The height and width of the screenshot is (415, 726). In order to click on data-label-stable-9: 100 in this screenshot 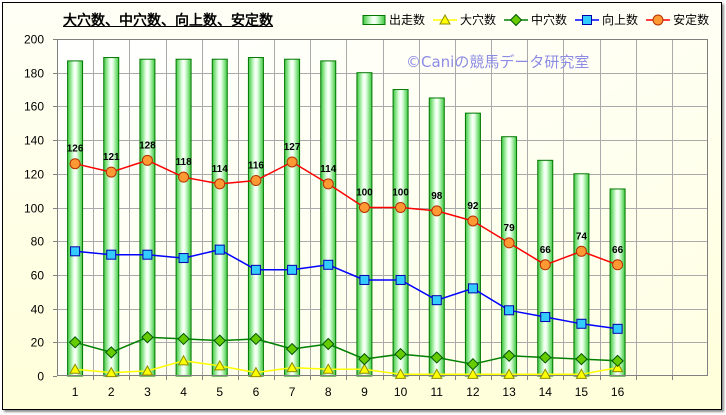, I will do `click(364, 193)`.